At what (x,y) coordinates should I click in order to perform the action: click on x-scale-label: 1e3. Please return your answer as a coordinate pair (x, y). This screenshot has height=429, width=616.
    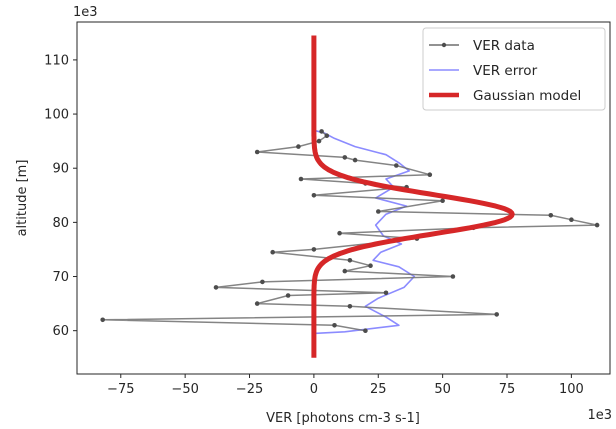
    Looking at the image, I should click on (599, 415).